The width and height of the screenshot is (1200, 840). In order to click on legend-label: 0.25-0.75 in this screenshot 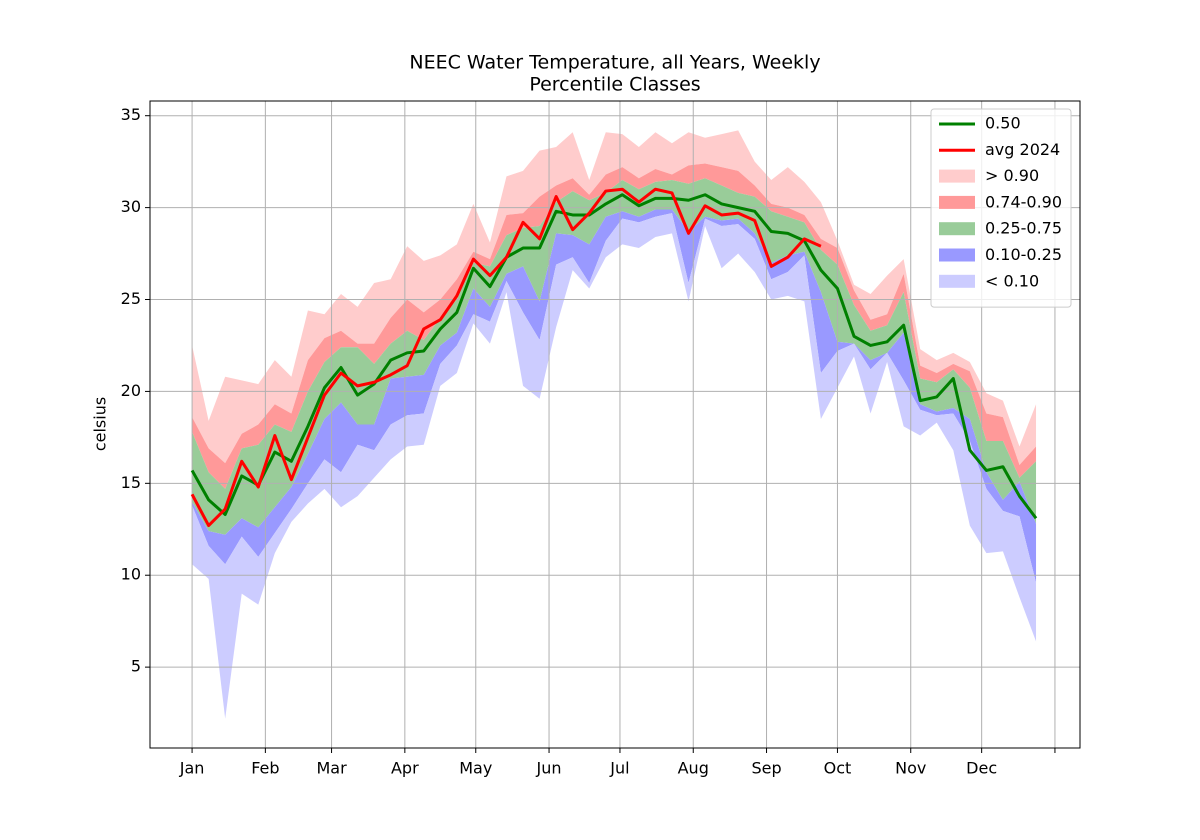, I will do `click(1023, 228)`.